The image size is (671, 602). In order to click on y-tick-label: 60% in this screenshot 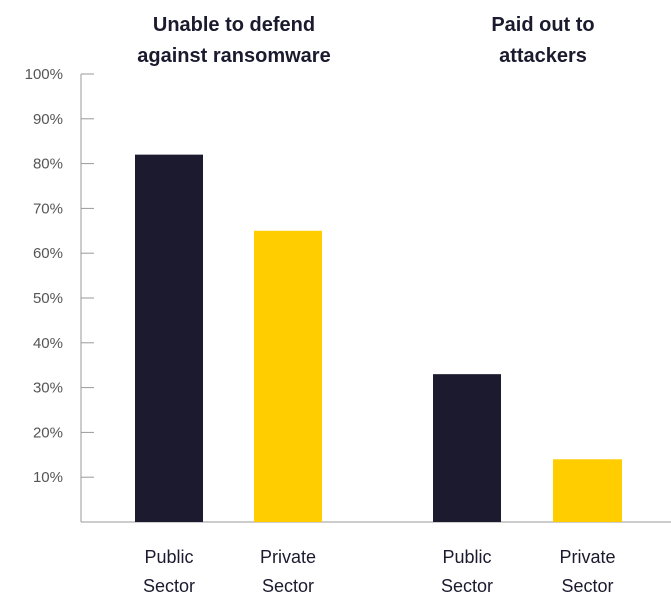, I will do `click(48, 253)`.